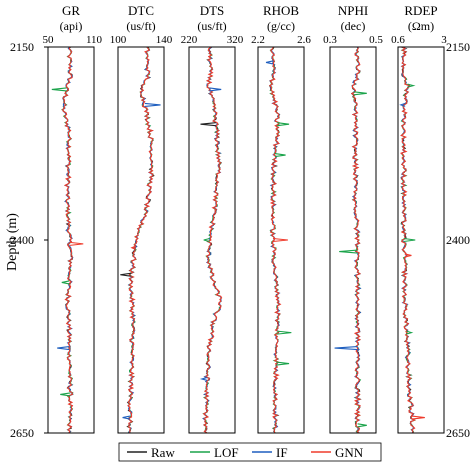 The image size is (474, 462). I want to click on track-unit: (g/cc), so click(281, 26).